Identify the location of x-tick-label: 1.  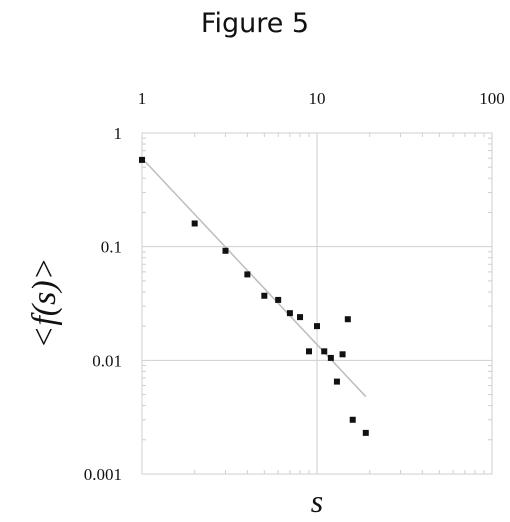
(142, 98).